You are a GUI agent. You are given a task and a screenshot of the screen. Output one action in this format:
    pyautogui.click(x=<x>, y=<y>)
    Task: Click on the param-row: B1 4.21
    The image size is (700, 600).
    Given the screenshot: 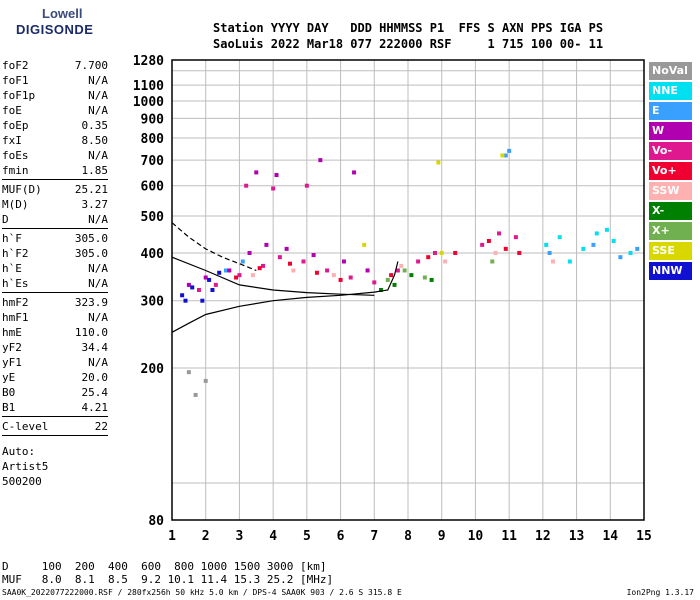 What is the action you would take?
    pyautogui.click(x=55, y=407)
    